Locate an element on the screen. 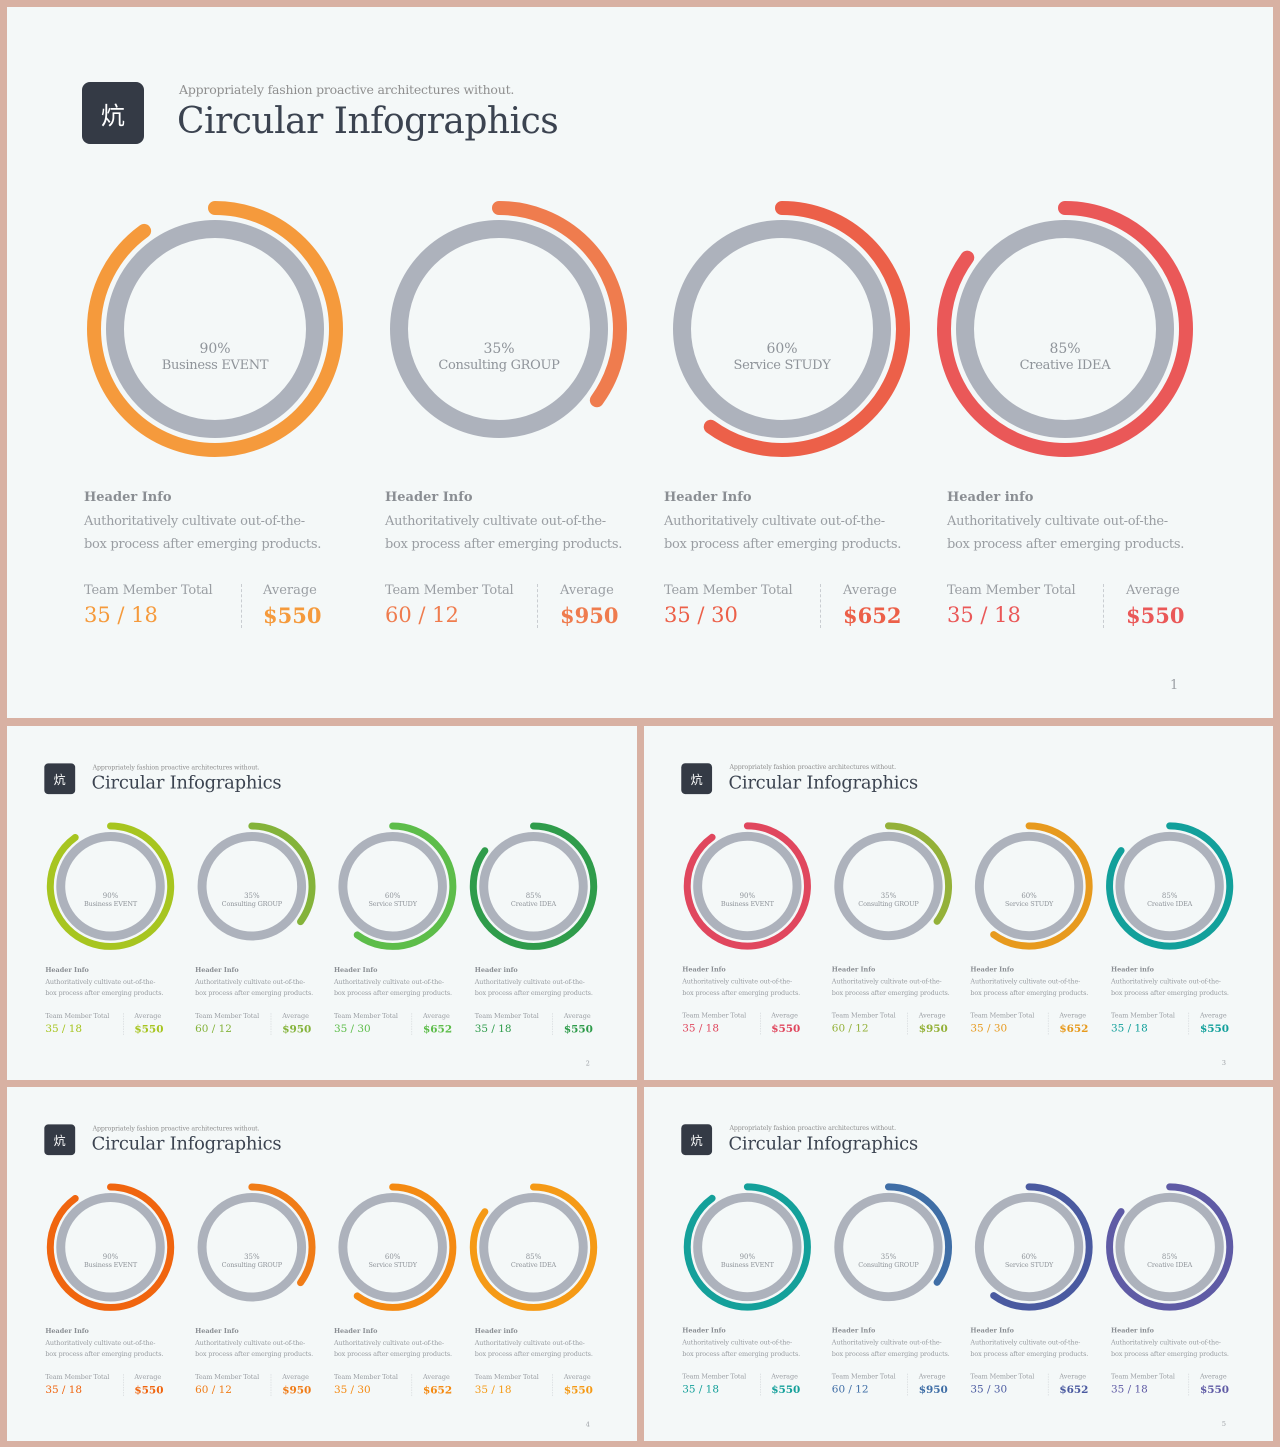  dashed-divider is located at coordinates (820, 606).